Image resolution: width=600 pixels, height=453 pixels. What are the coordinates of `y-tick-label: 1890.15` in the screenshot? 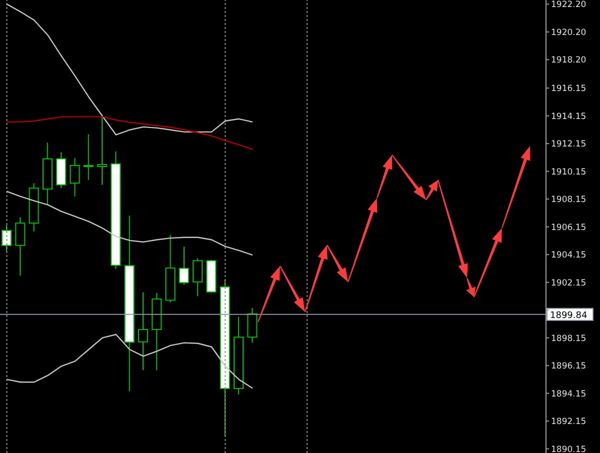 It's located at (568, 448).